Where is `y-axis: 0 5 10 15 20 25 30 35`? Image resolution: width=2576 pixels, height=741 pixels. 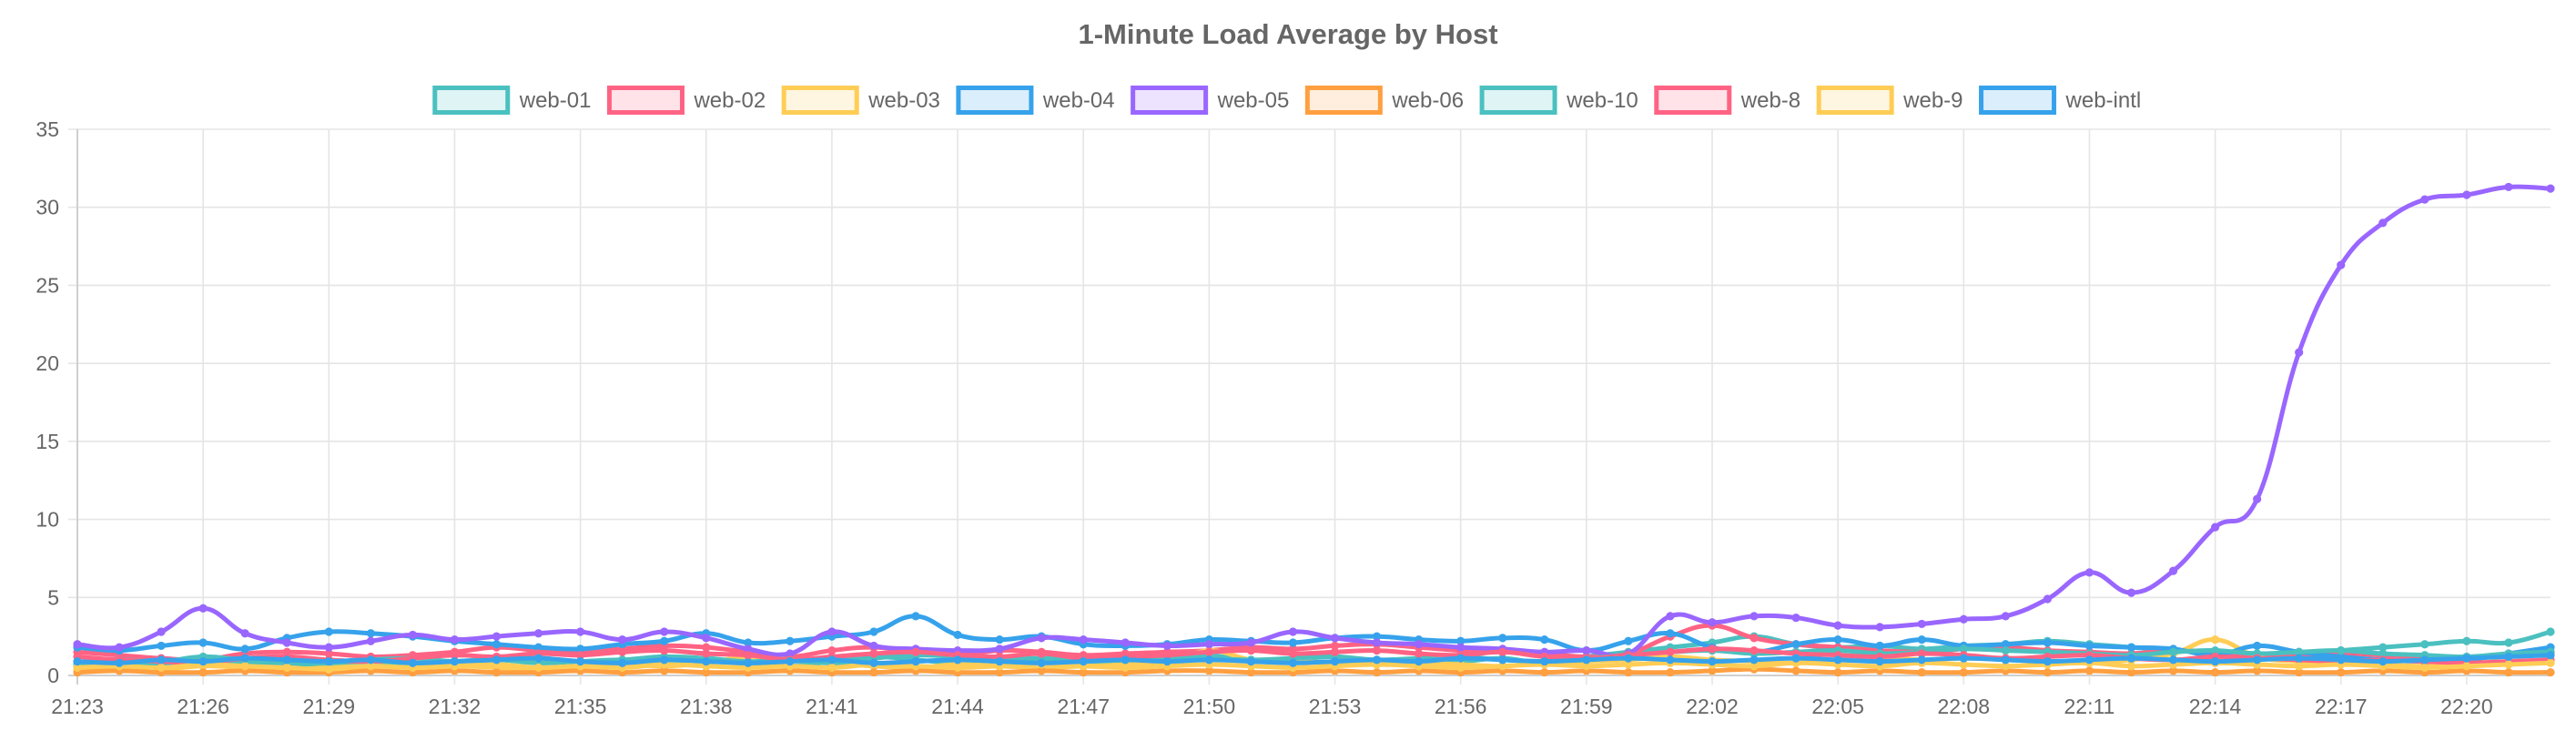 y-axis: 0 5 10 15 20 25 30 35 is located at coordinates (47, 402).